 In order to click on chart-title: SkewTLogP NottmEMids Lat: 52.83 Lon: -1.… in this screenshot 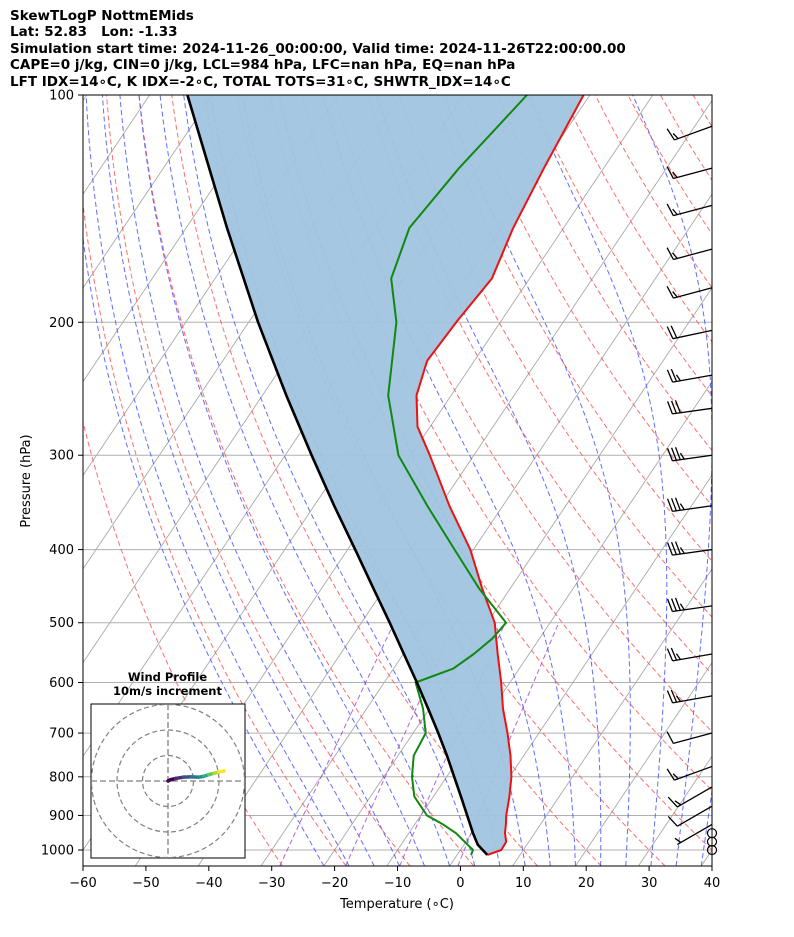, I will do `click(318, 49)`.